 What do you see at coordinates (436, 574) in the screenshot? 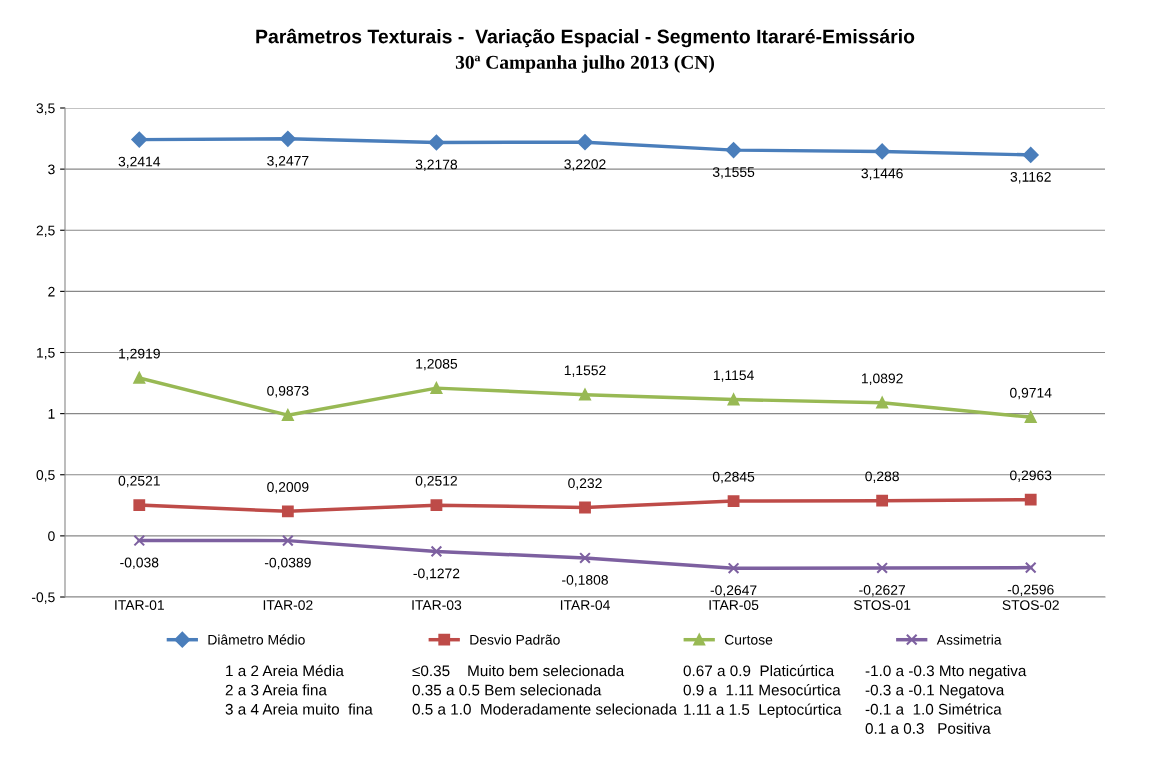
I see `data-label: -0,1272` at bounding box center [436, 574].